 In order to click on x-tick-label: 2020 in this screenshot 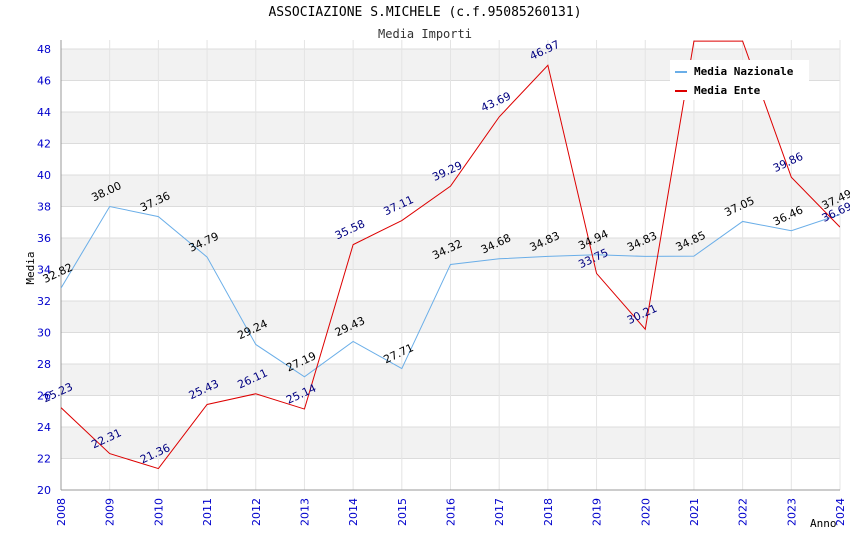, I will do `click(645, 512)`.